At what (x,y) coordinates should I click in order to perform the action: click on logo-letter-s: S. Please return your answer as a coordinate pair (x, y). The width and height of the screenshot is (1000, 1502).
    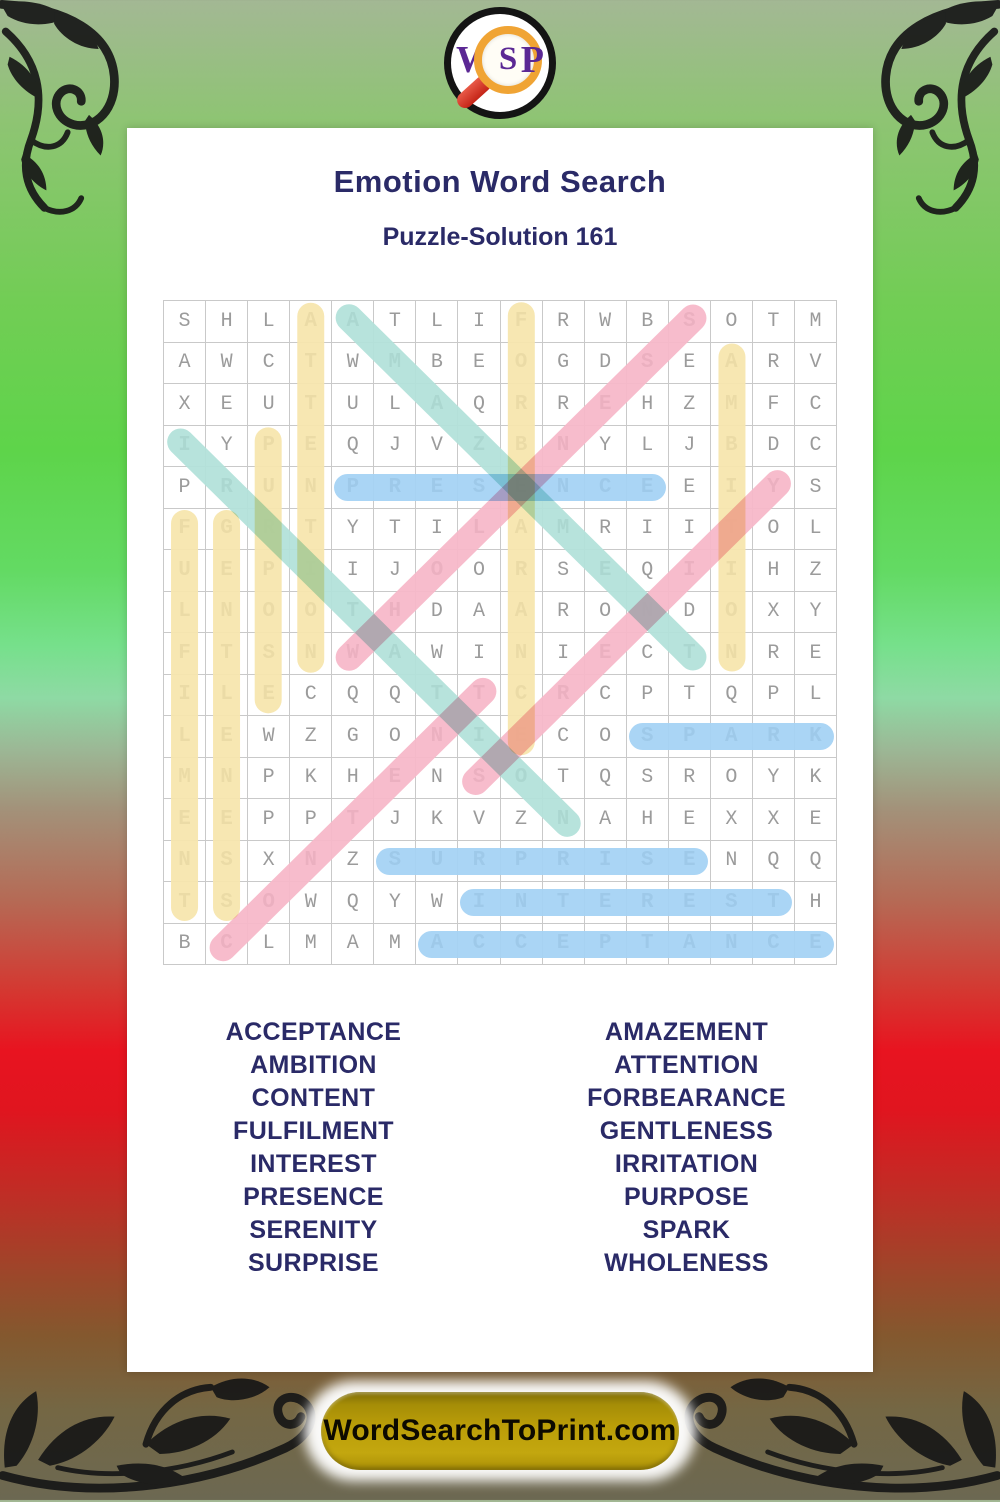
    Looking at the image, I should click on (508, 59).